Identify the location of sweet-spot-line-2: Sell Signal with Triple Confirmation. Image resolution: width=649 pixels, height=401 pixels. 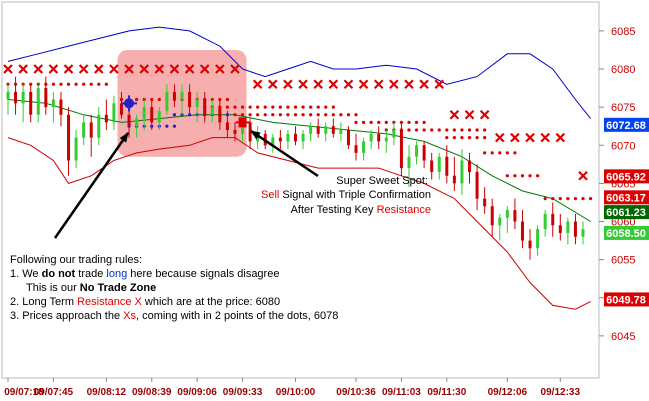
(346, 195).